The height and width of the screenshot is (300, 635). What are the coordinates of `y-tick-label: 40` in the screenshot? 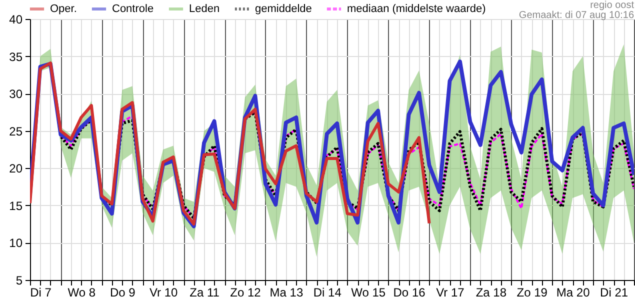 It's located at (16, 19).